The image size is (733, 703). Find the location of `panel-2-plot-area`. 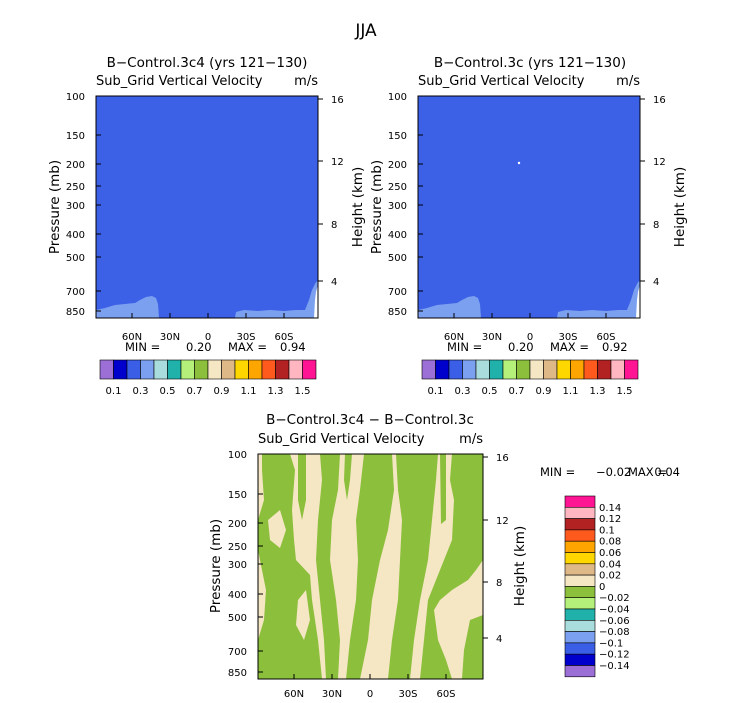

panel-2-plot-area is located at coordinates (529, 207).